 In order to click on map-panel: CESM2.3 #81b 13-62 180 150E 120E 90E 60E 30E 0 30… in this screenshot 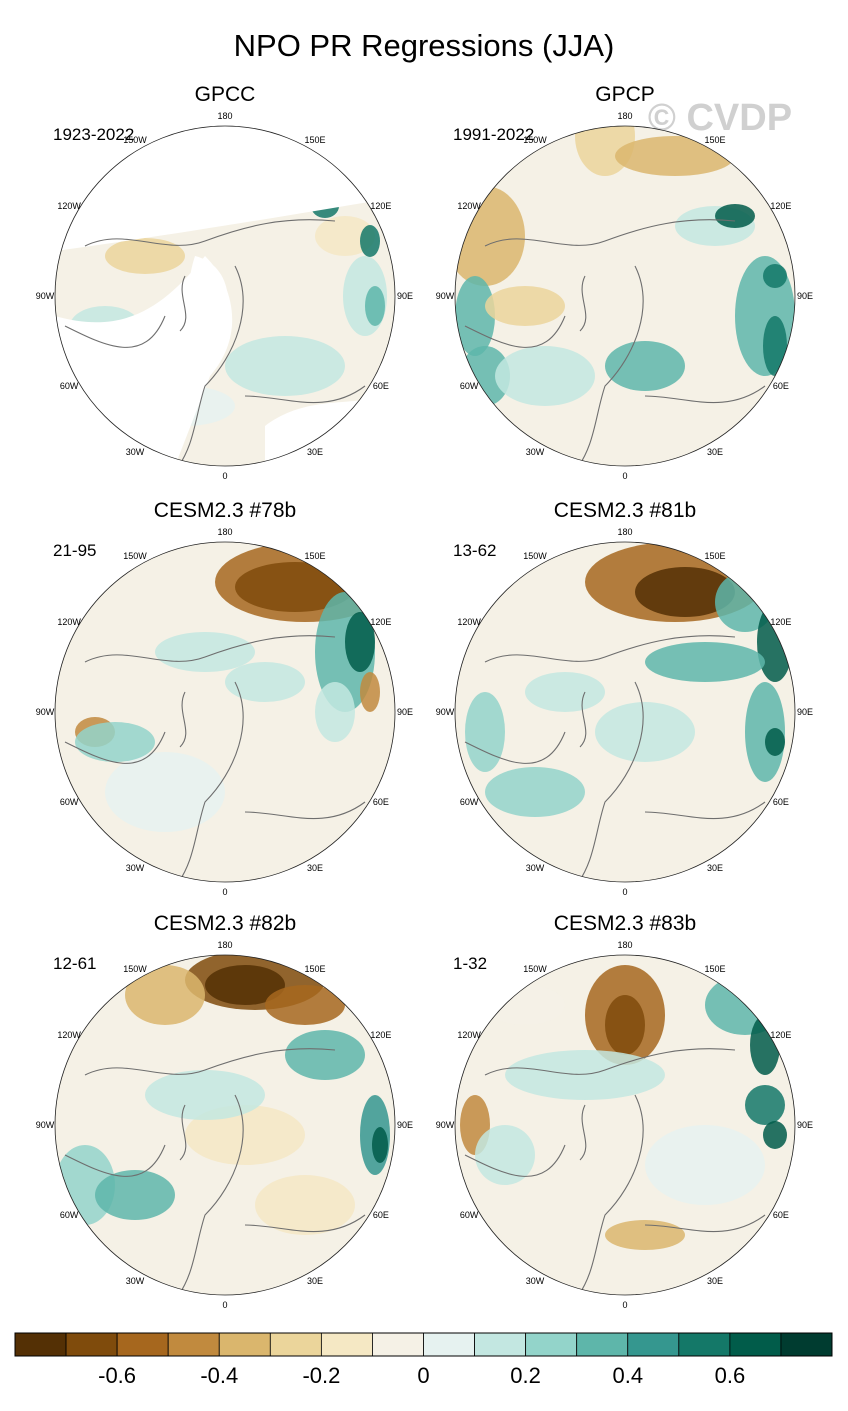, I will do `click(624, 698)`.